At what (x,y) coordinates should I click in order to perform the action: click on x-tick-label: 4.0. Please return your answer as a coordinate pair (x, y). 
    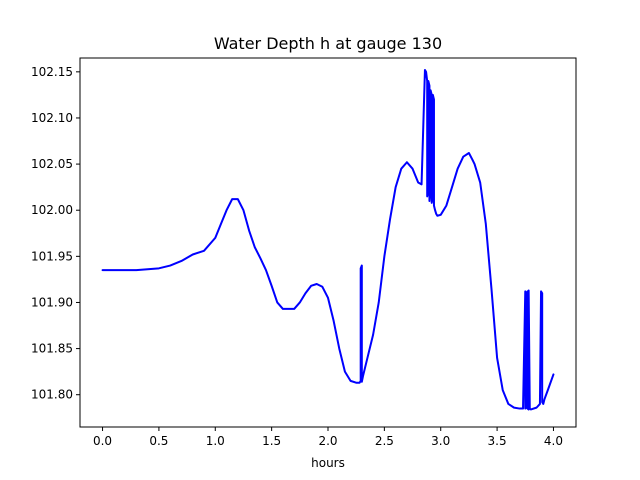
    Looking at the image, I should click on (553, 441).